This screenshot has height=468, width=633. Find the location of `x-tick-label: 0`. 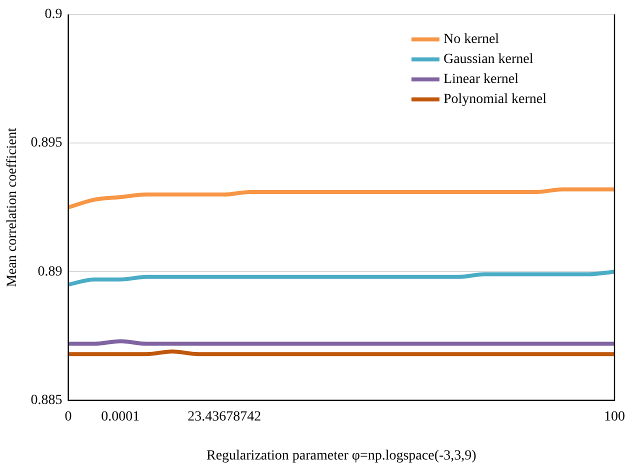

x-tick-label: 0 is located at coordinates (68, 416).